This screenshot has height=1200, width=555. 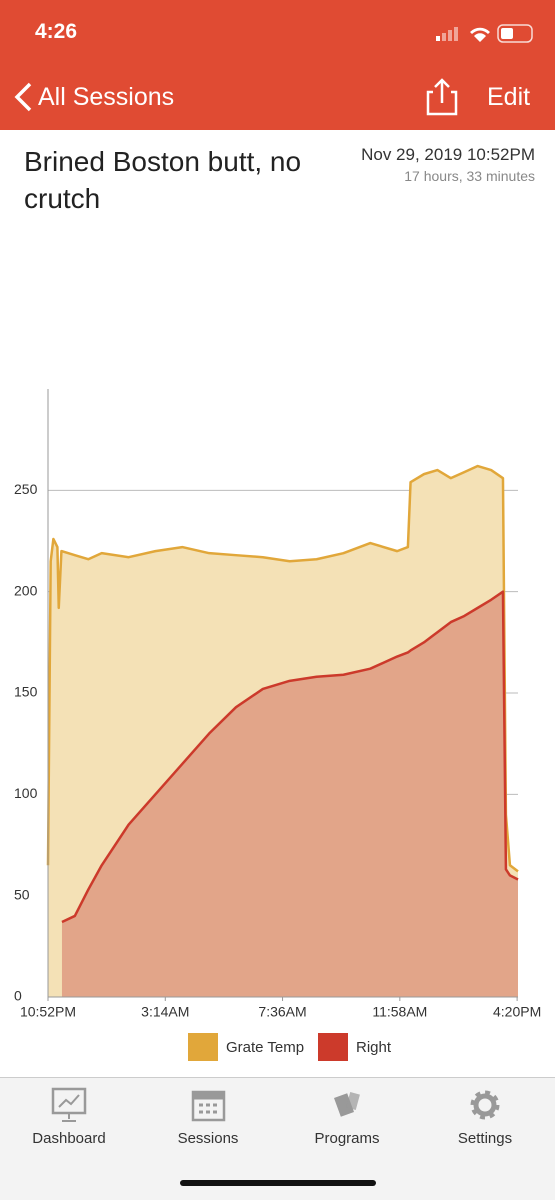 What do you see at coordinates (23, 97) in the screenshot?
I see `back-chevron` at bounding box center [23, 97].